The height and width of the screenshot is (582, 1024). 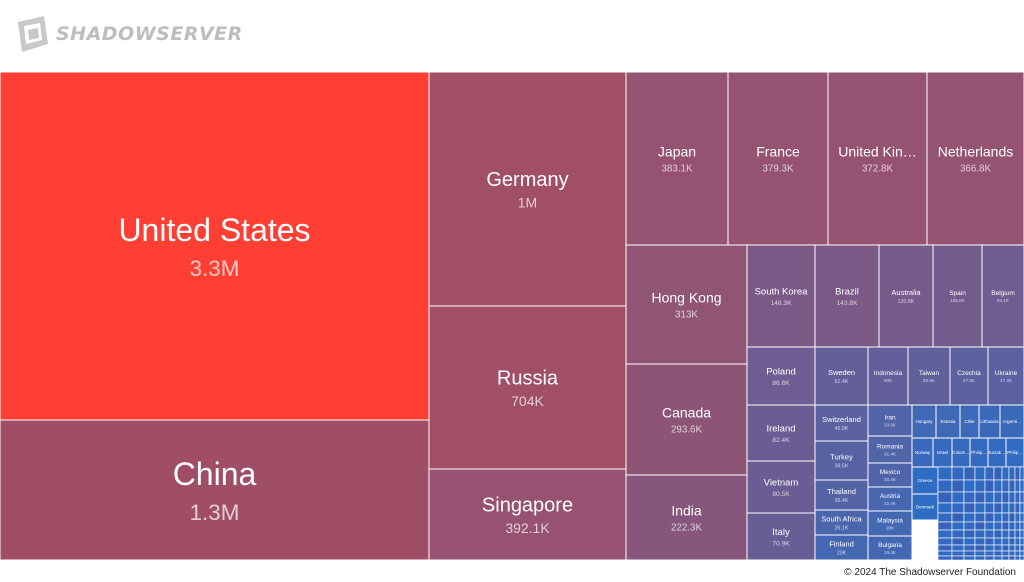 What do you see at coordinates (781, 372) in the screenshot?
I see `cell-label: Poland` at bounding box center [781, 372].